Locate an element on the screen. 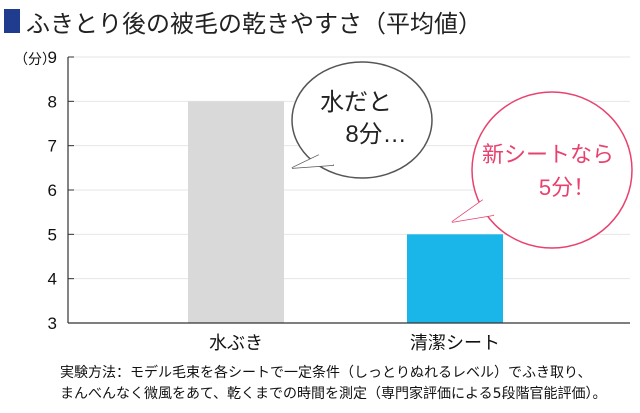 The width and height of the screenshot is (640, 413). experiment-note-line-1: 実験方法：モデル毛束を各シートで一定条件（しっとりぬれるレベル）でふき取り、 is located at coordinates (326, 373).